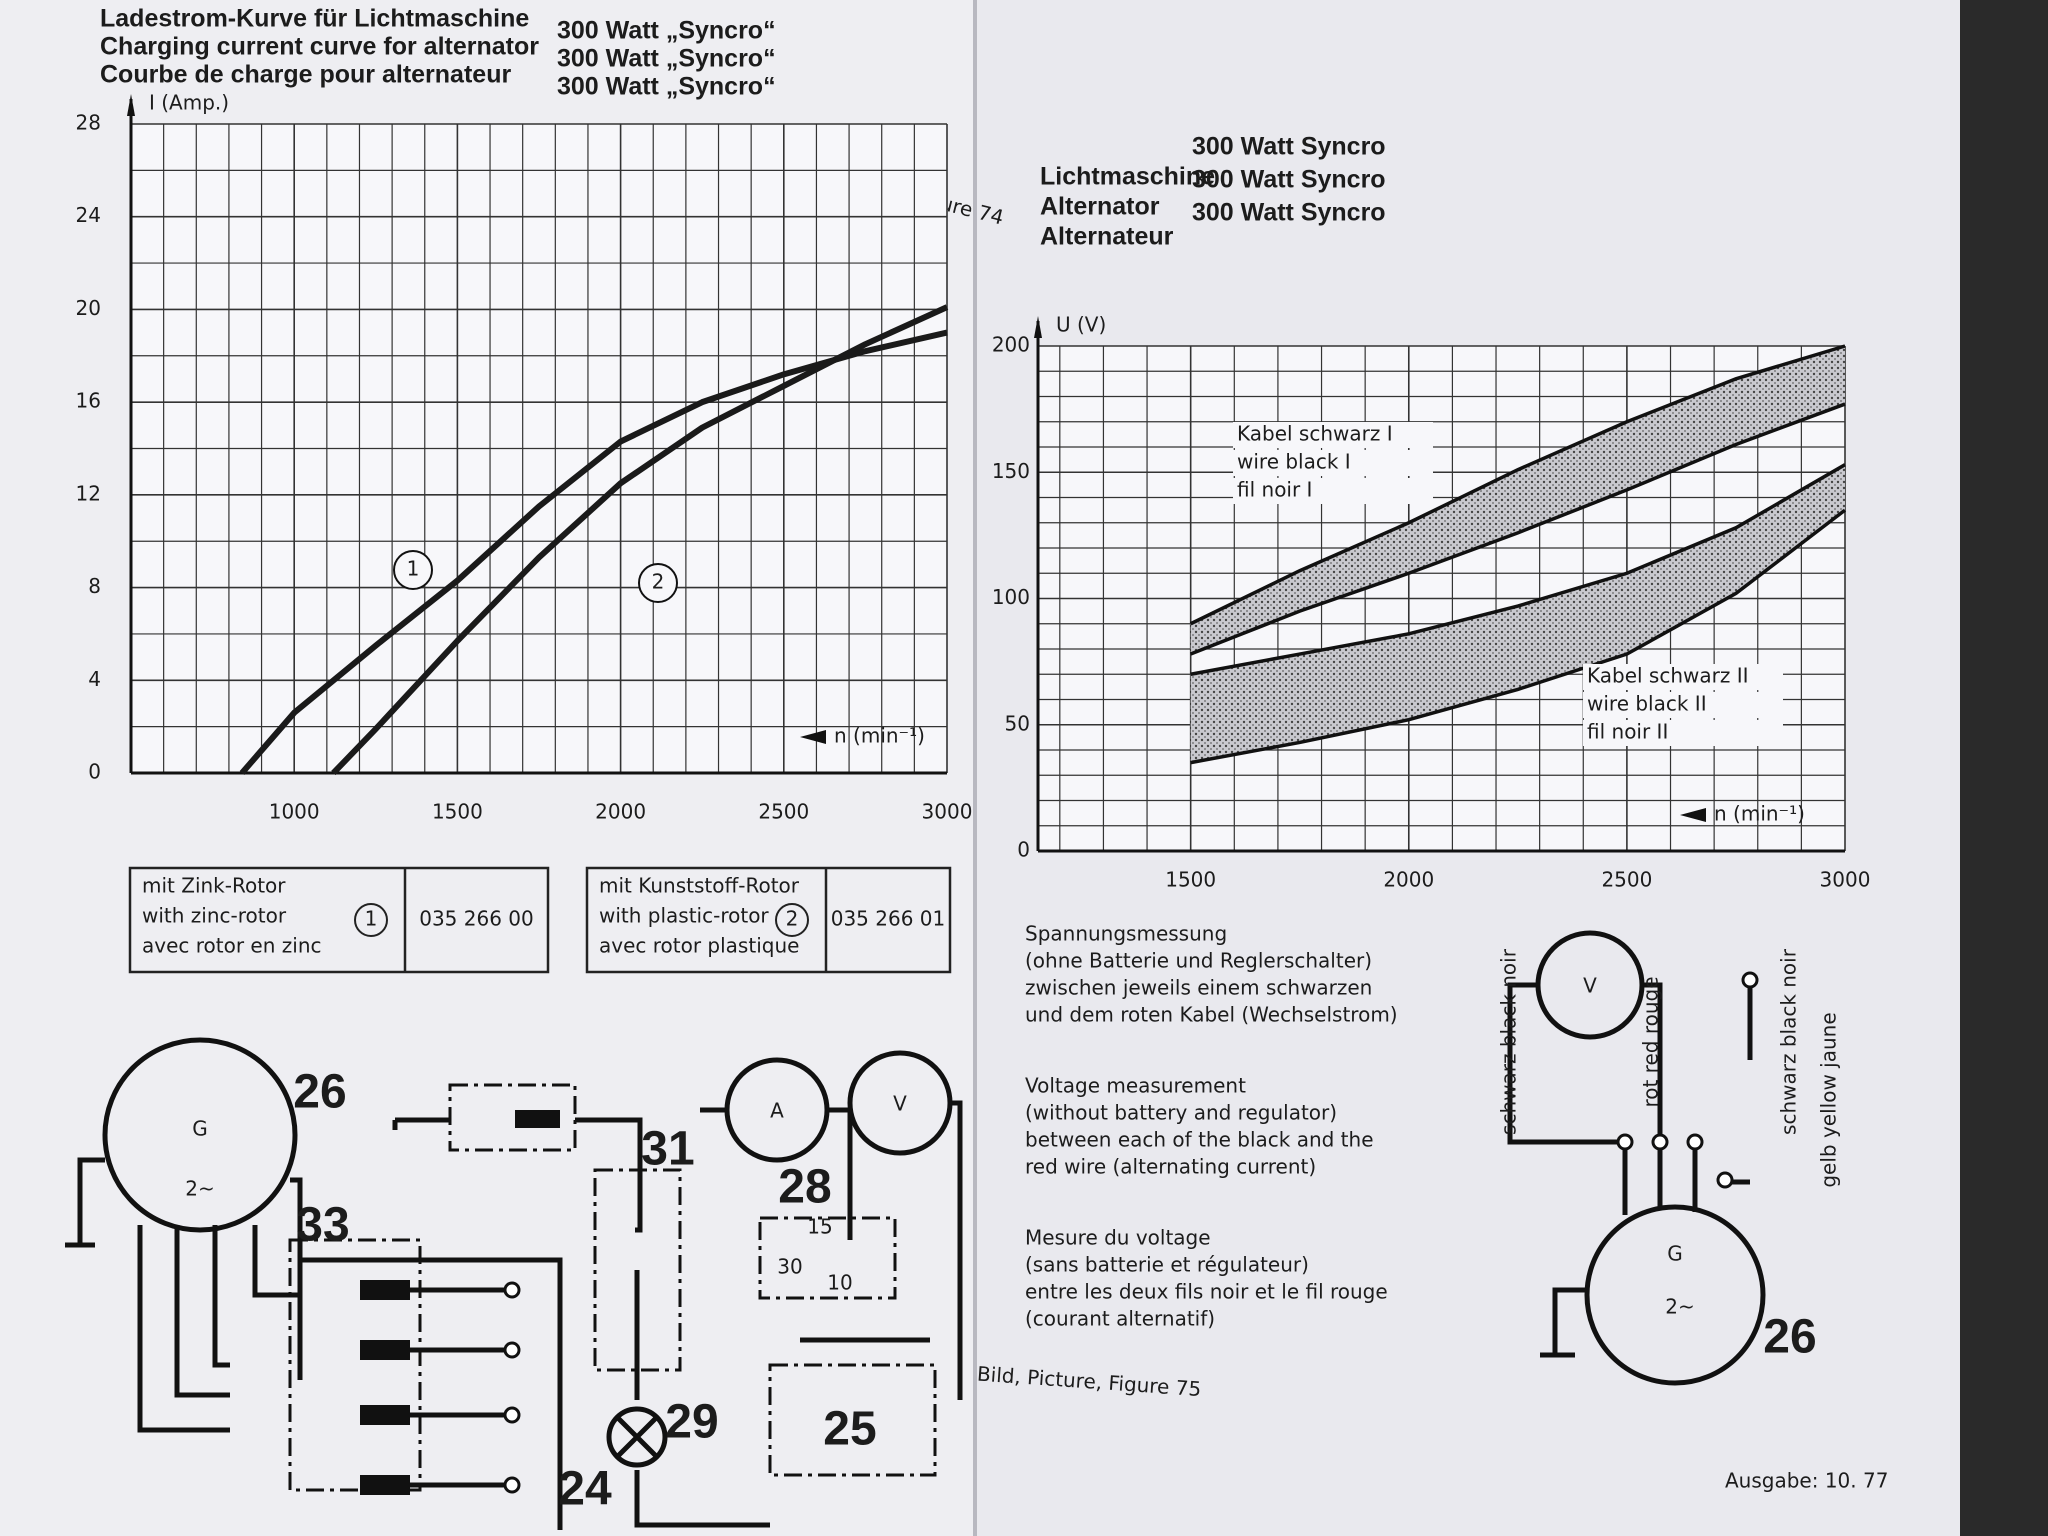 This screenshot has height=1536, width=2048. I want to click on y-tick-label: 4, so click(94, 679).